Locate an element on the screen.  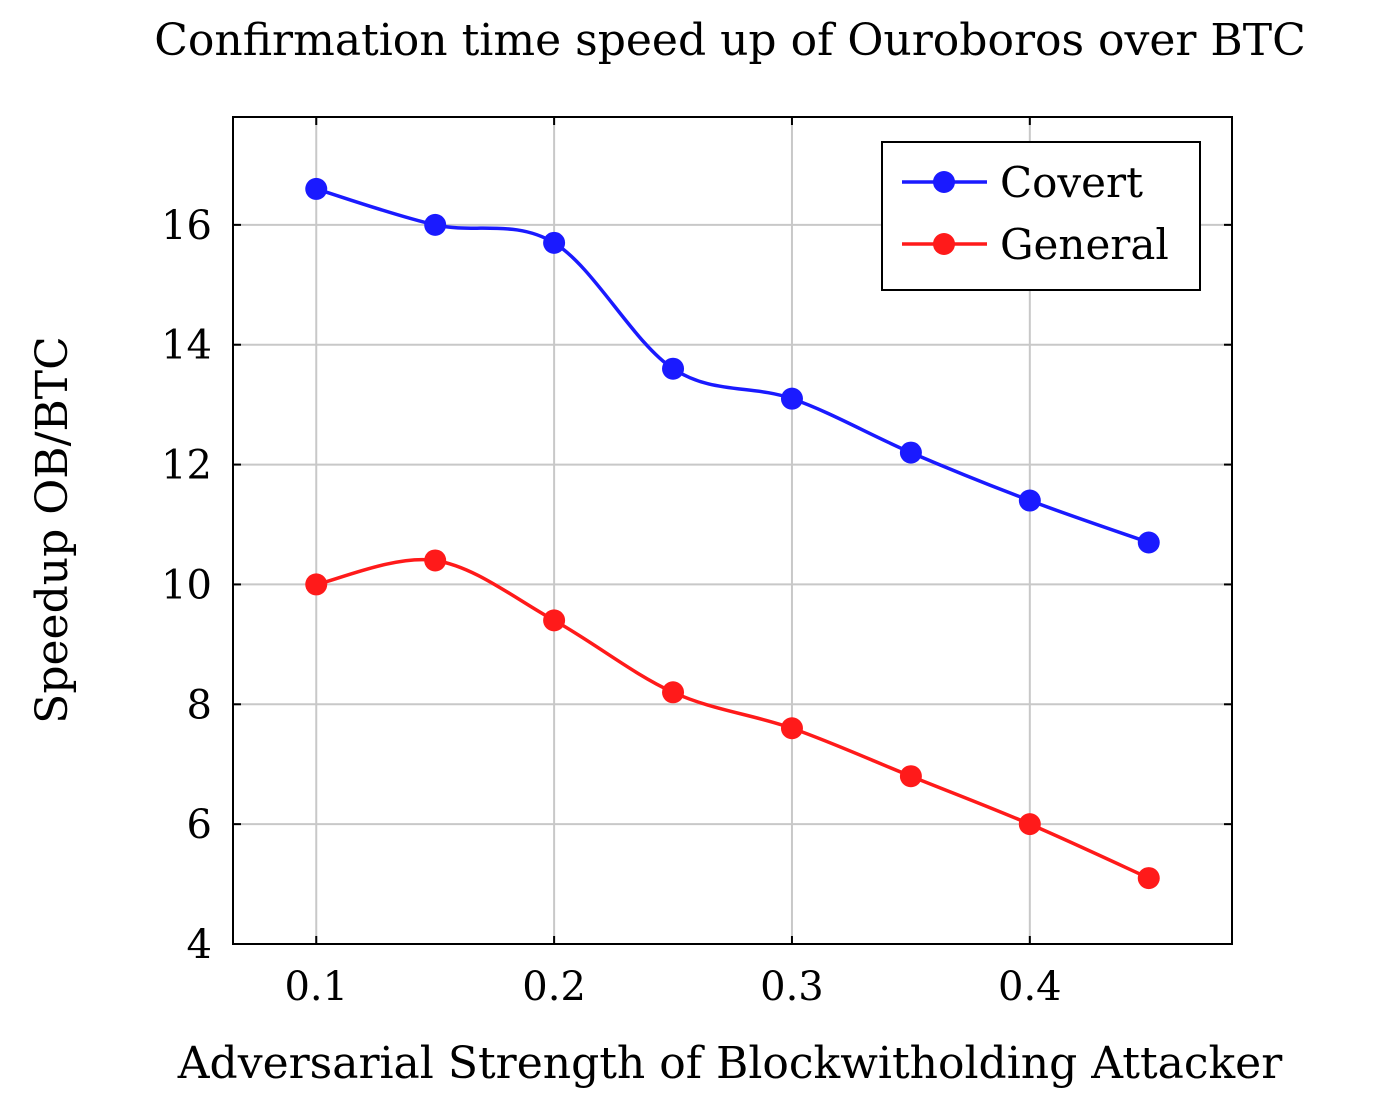
legend-item-general: General is located at coordinates (1035, 244).